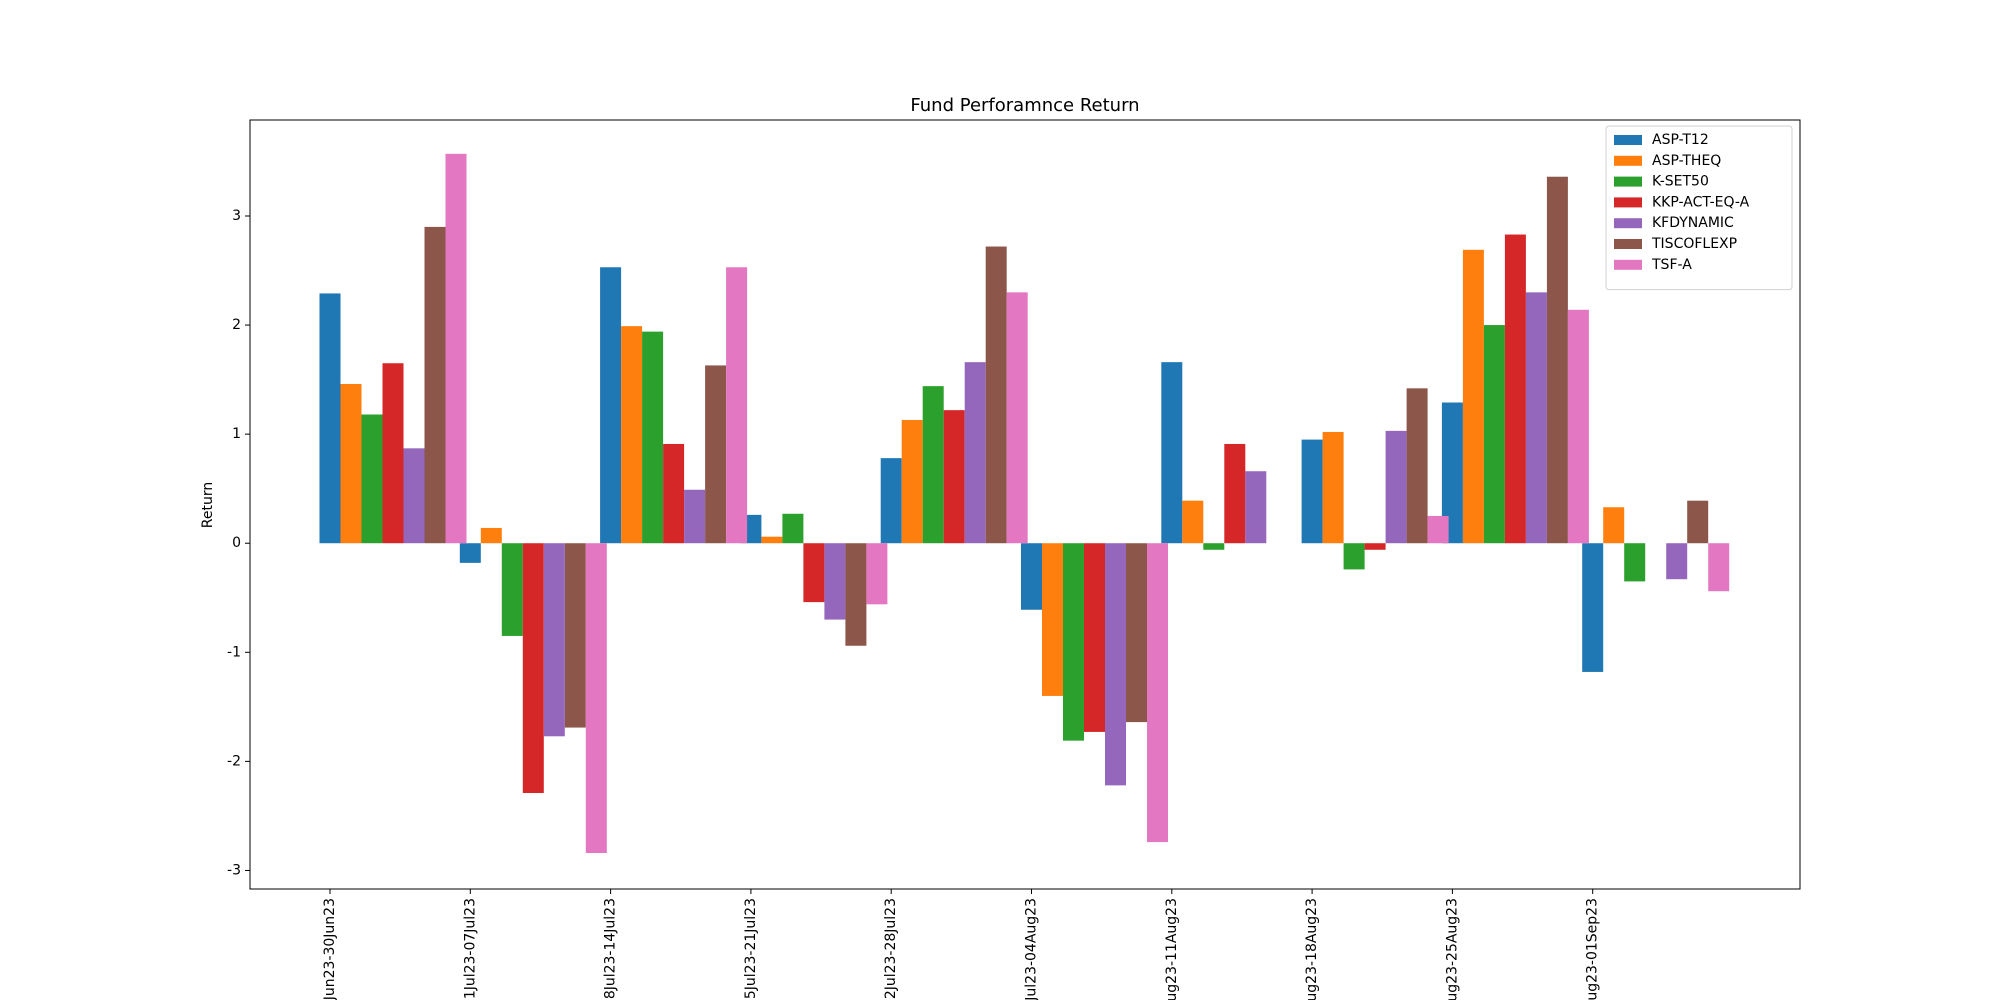  What do you see at coordinates (1593, 949) in the screenshot?
I see `x-tick-label: 26Aug23-01Sep23` at bounding box center [1593, 949].